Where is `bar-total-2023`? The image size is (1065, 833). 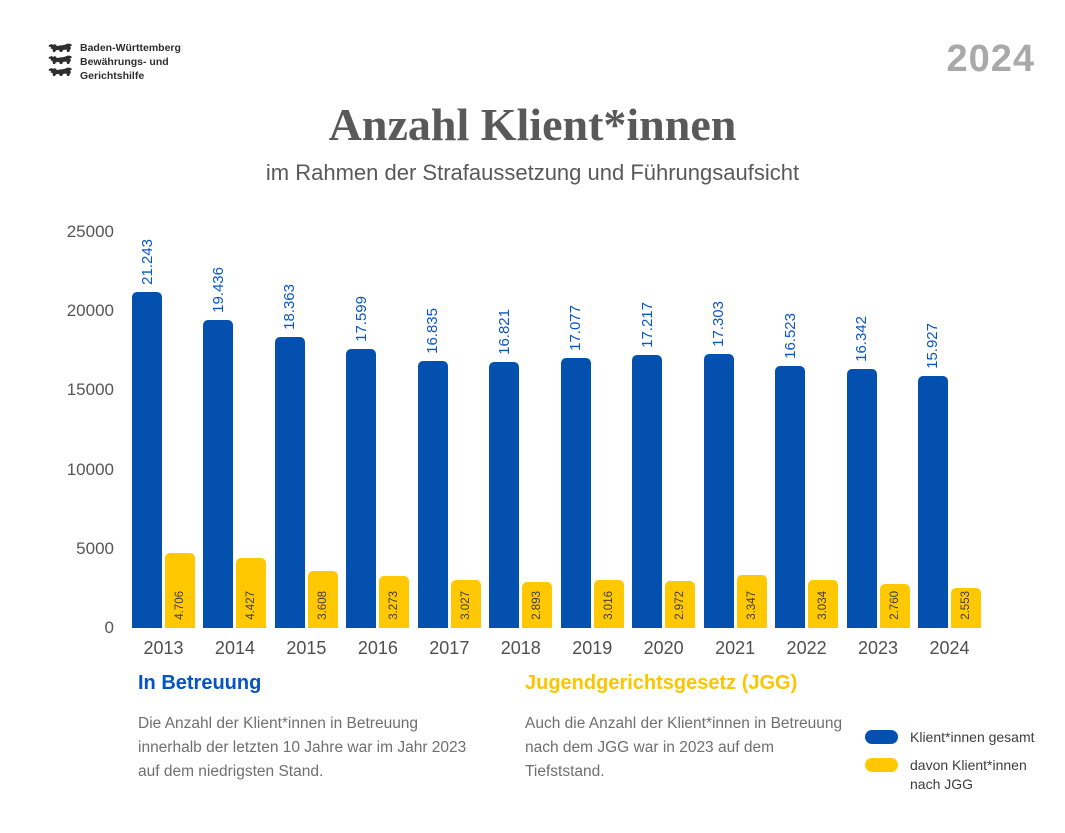
bar-total-2023 is located at coordinates (861, 498).